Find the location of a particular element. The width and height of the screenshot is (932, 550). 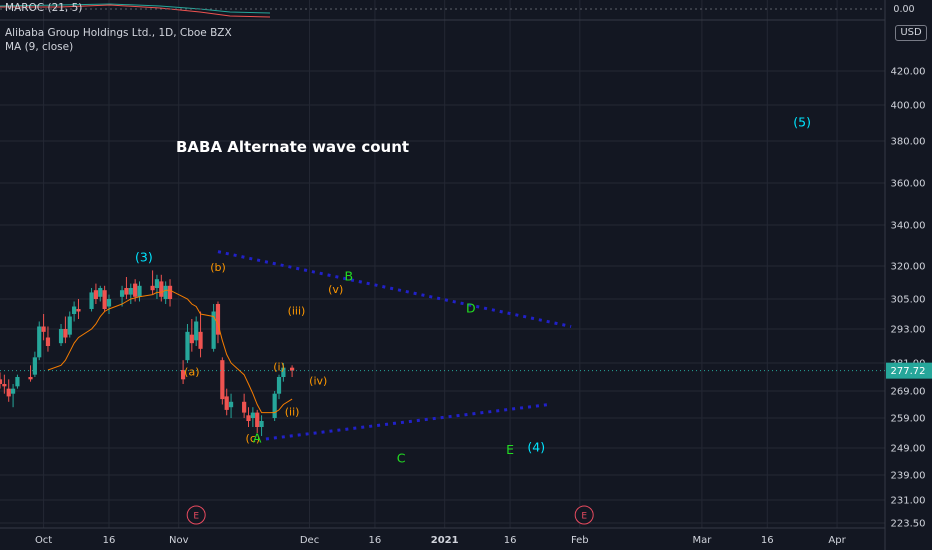

last-price-marker: 277.72 is located at coordinates (466, 370).